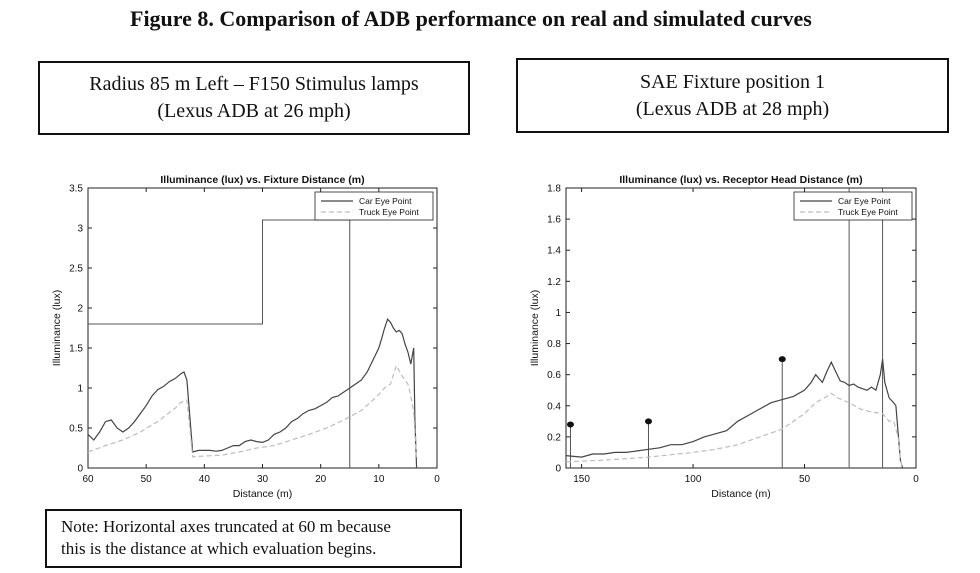 This screenshot has width=980, height=573. I want to click on left-caption-line2: (Lexus ADB at 26 mph), so click(254, 111).